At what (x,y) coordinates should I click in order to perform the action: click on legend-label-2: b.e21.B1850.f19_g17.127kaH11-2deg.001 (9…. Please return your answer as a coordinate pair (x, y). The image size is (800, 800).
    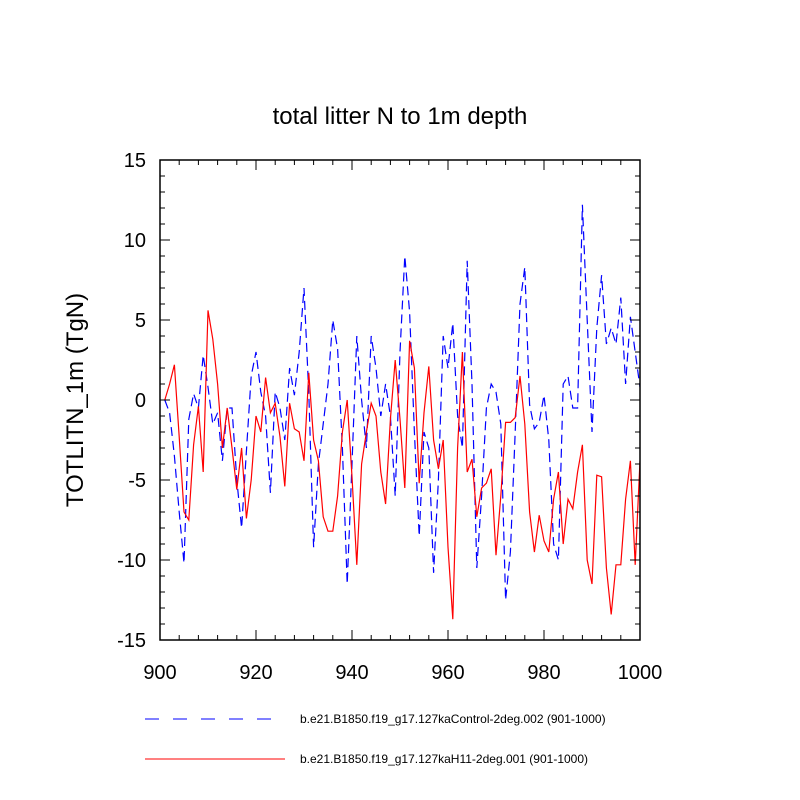
    Looking at the image, I should click on (444, 759).